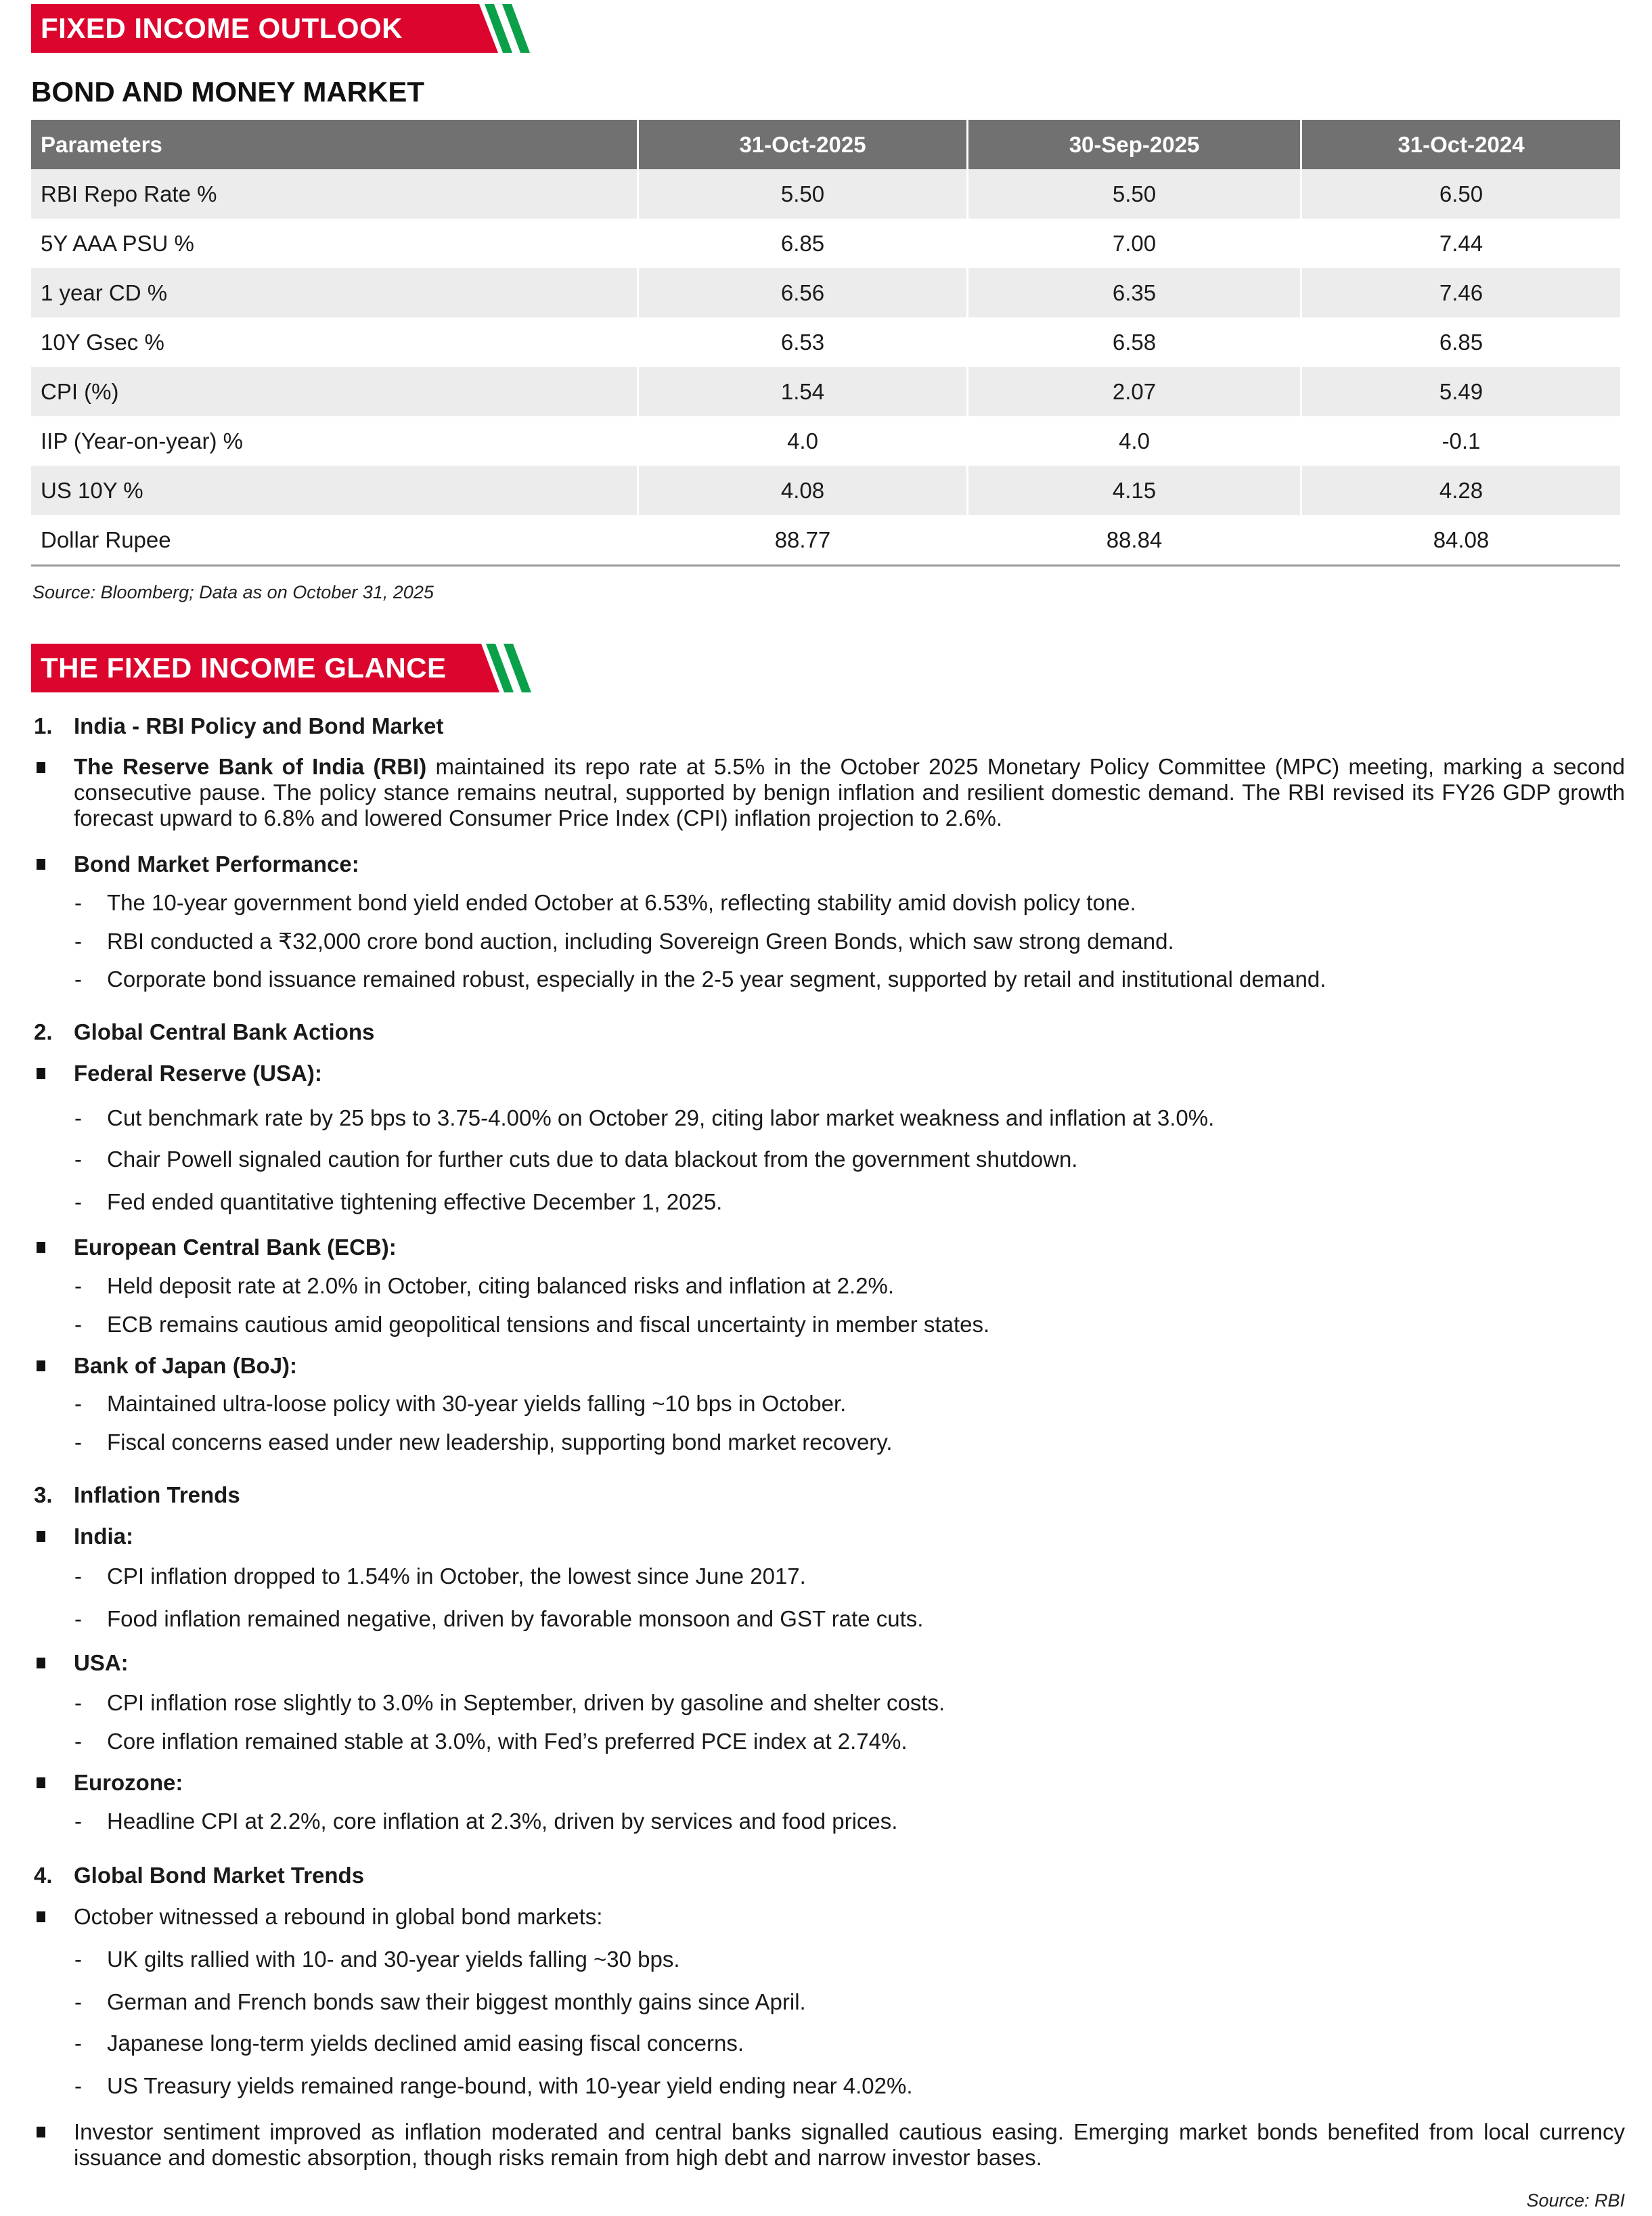  What do you see at coordinates (1133, 541) in the screenshot?
I see `value-cell: 88.84` at bounding box center [1133, 541].